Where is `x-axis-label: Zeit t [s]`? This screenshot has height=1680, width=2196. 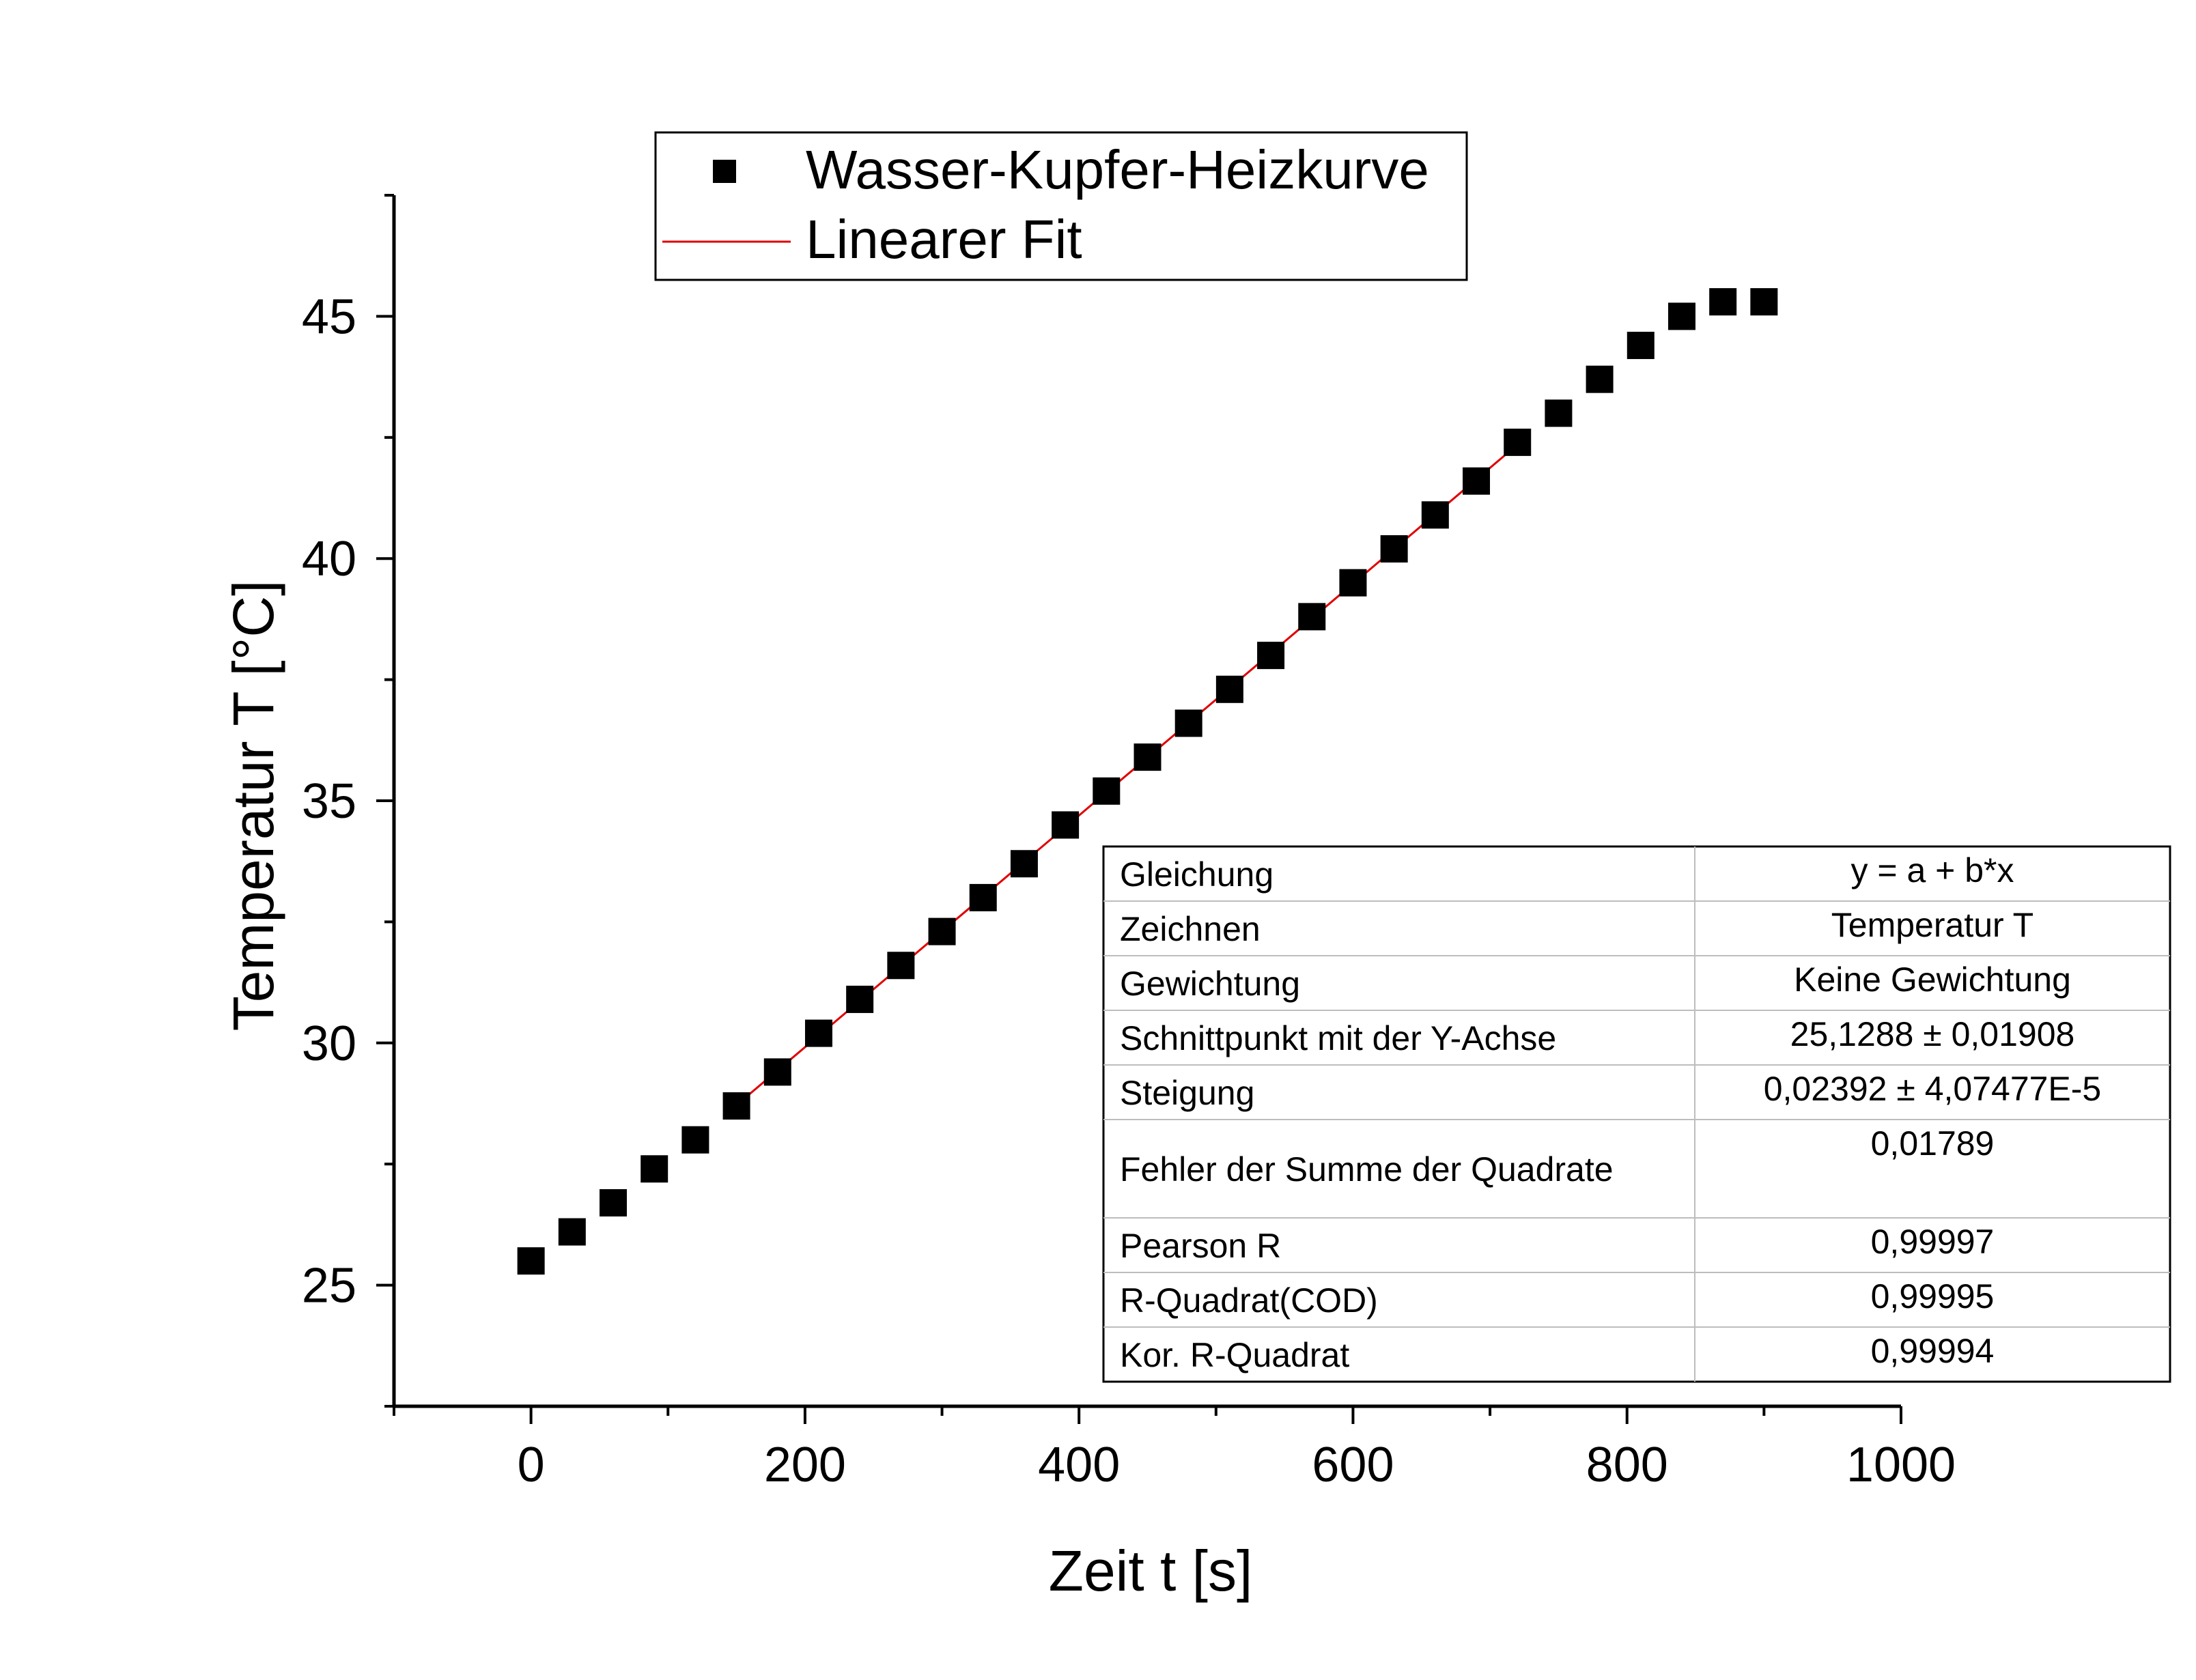
x-axis-label: Zeit t [s] is located at coordinates (1151, 1571).